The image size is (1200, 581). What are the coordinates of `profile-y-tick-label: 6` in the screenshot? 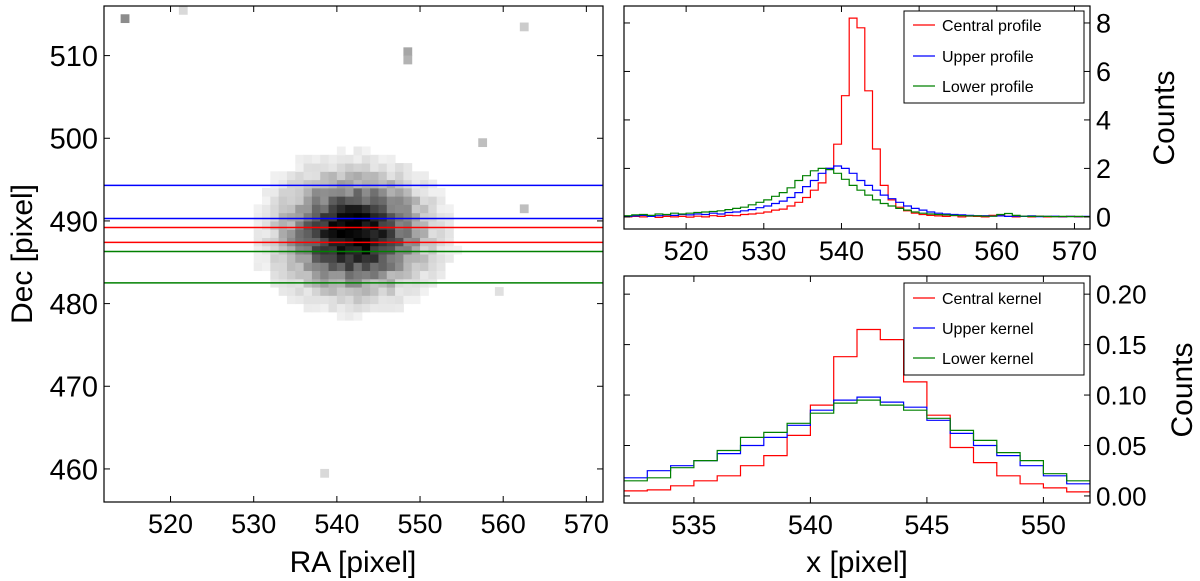 It's located at (1103, 72).